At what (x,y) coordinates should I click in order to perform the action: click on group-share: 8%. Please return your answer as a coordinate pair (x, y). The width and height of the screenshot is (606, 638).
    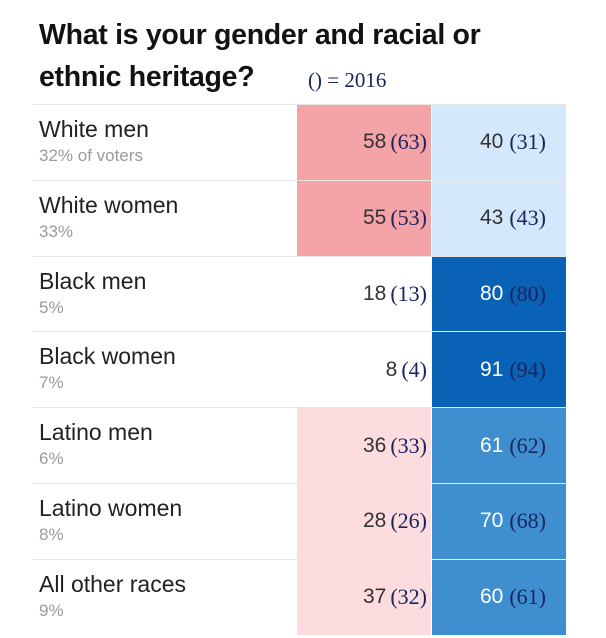
    Looking at the image, I should click on (51, 534).